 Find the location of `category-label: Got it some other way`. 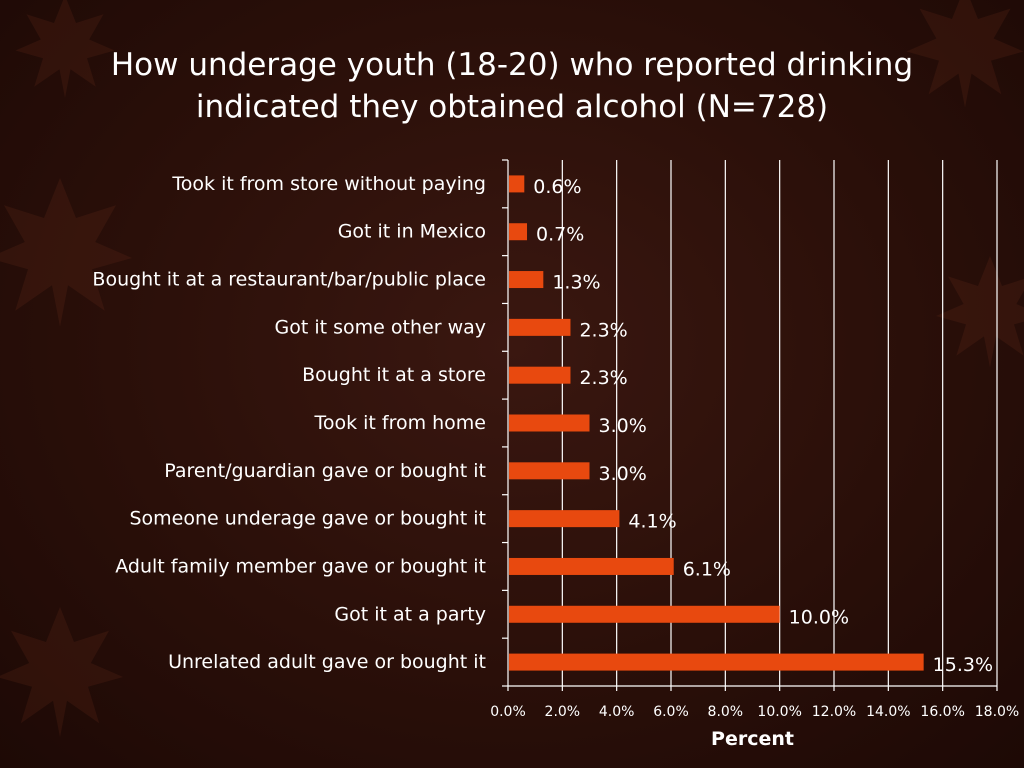

category-label: Got it some other way is located at coordinates (380, 327).